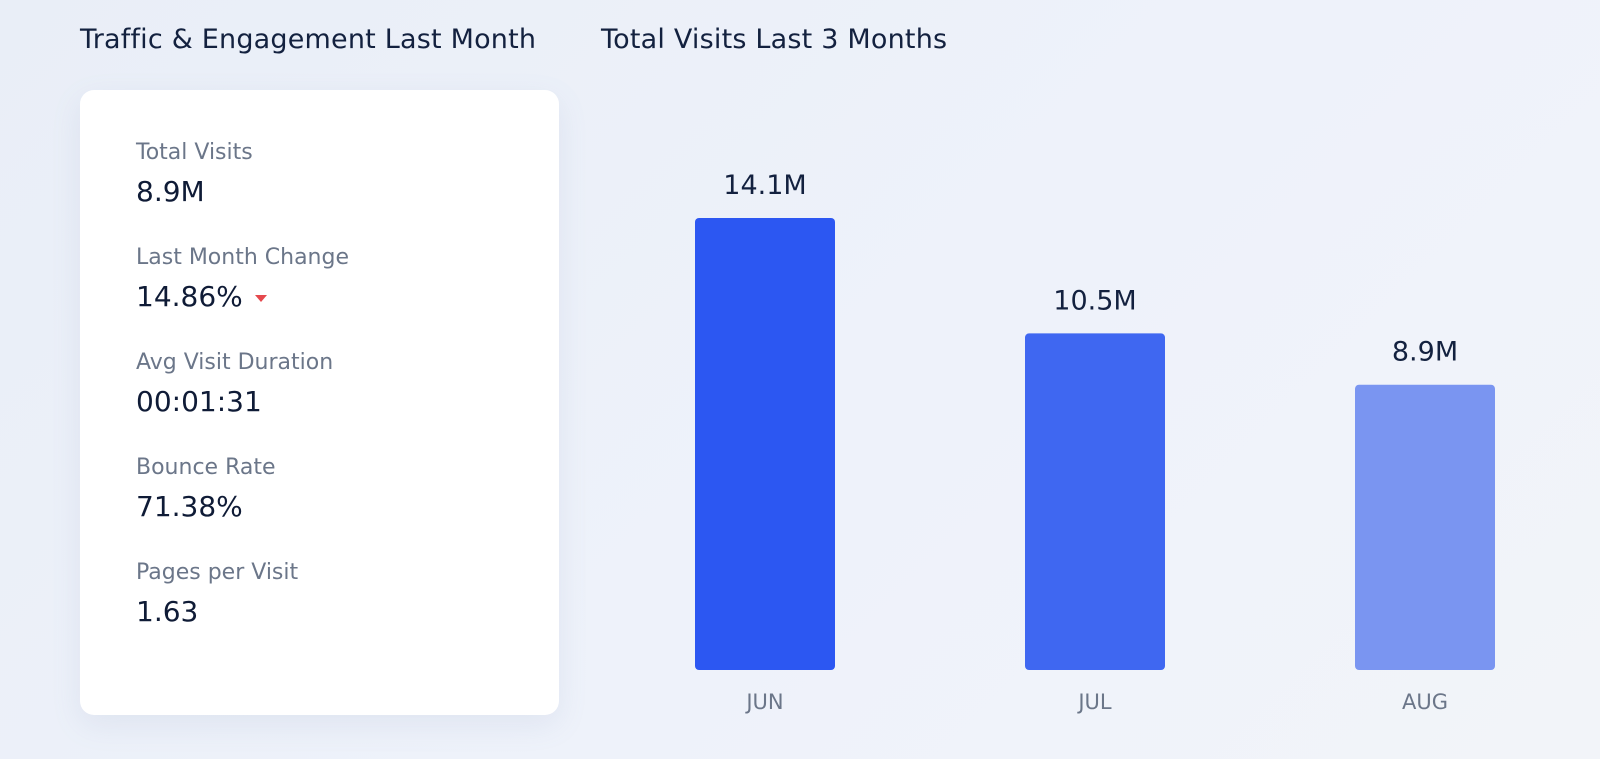  Describe the element at coordinates (217, 572) in the screenshot. I see `metric-label: Pages per Visit` at that location.